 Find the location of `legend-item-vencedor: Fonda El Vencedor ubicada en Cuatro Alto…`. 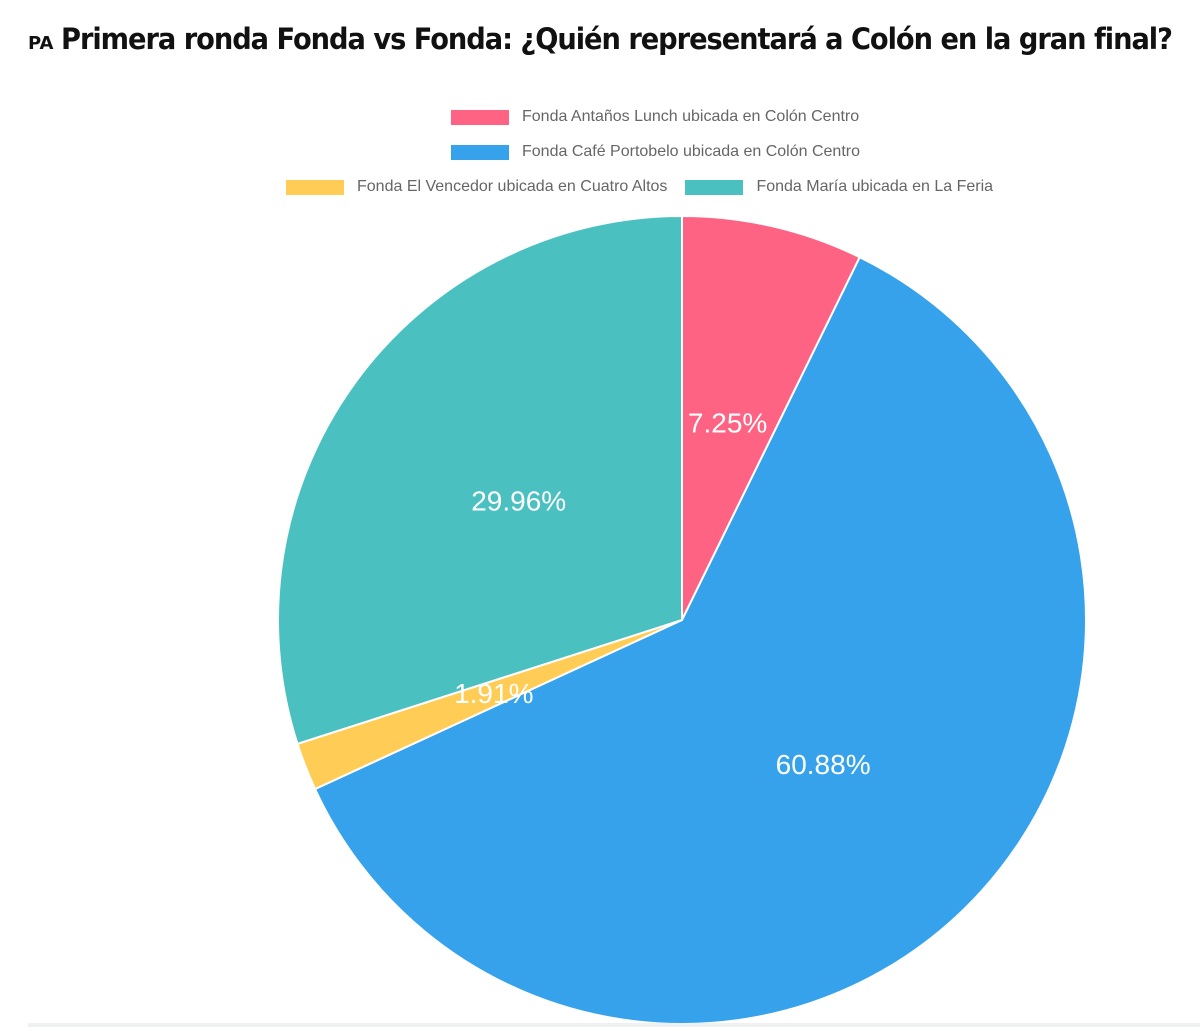

legend-item-vencedor: Fonda El Vencedor ubicada en Cuatro Alto… is located at coordinates (476, 187).